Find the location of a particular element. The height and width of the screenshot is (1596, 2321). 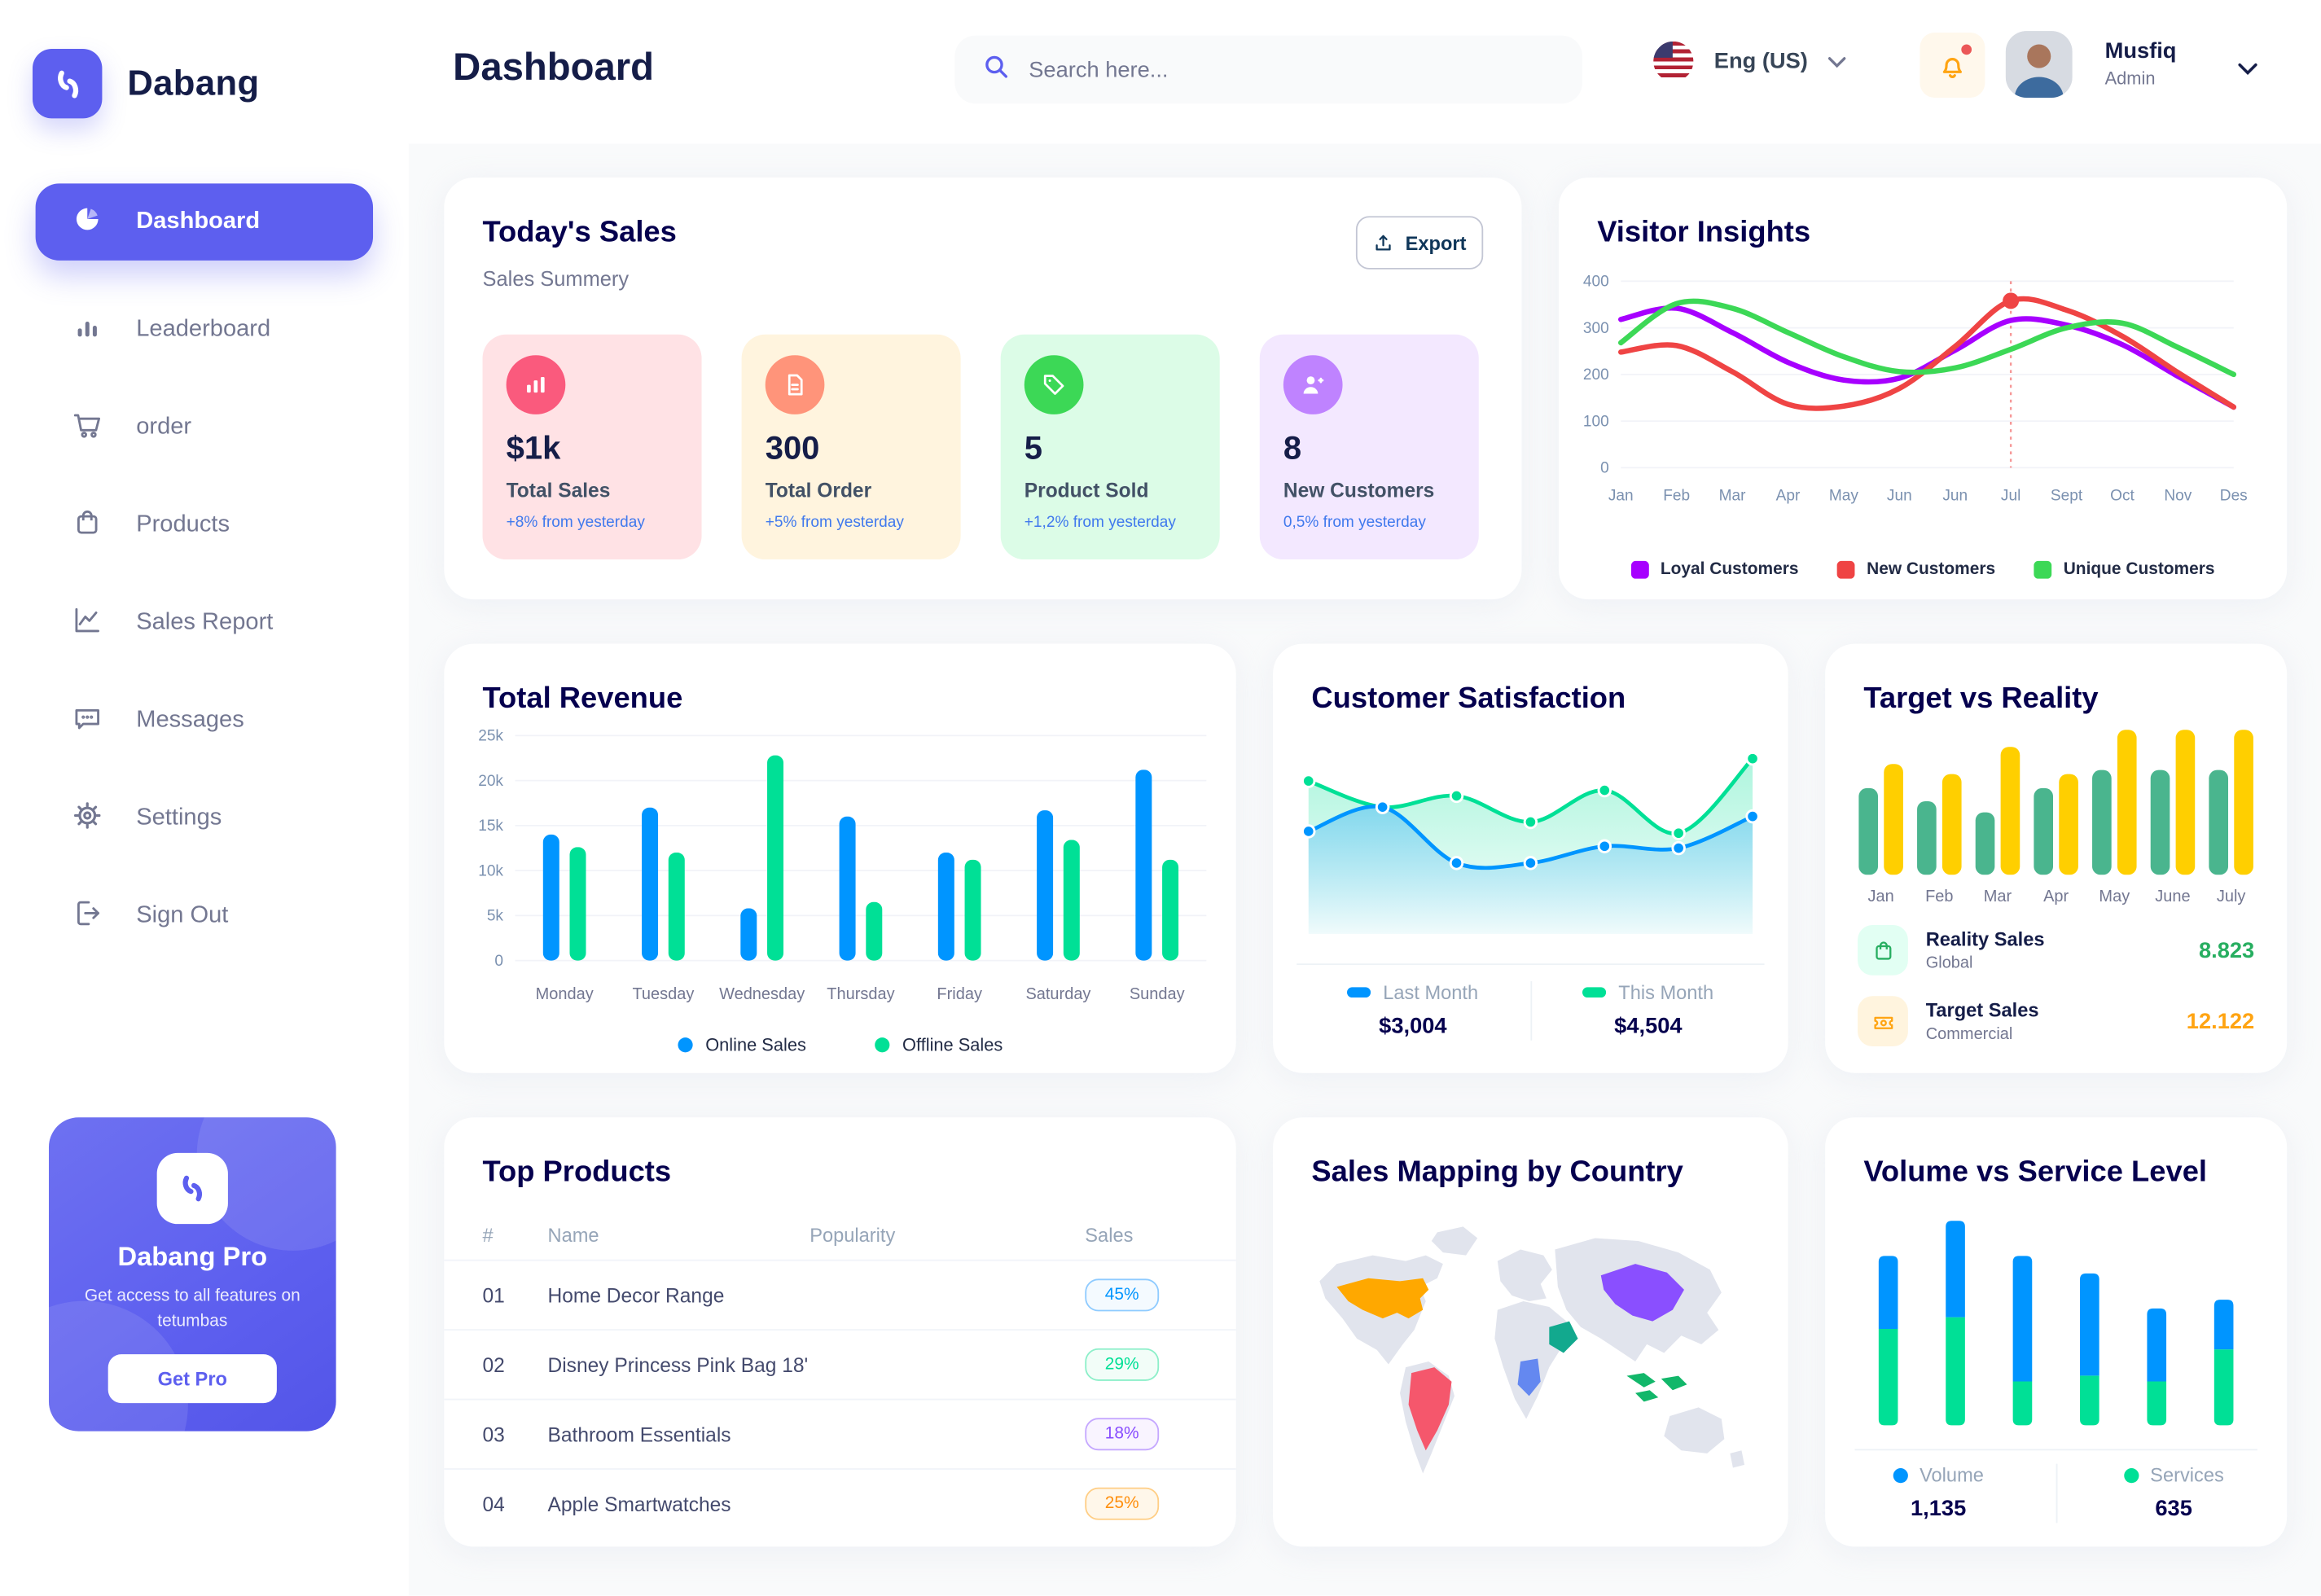

map-united-states is located at coordinates (1382, 1298).